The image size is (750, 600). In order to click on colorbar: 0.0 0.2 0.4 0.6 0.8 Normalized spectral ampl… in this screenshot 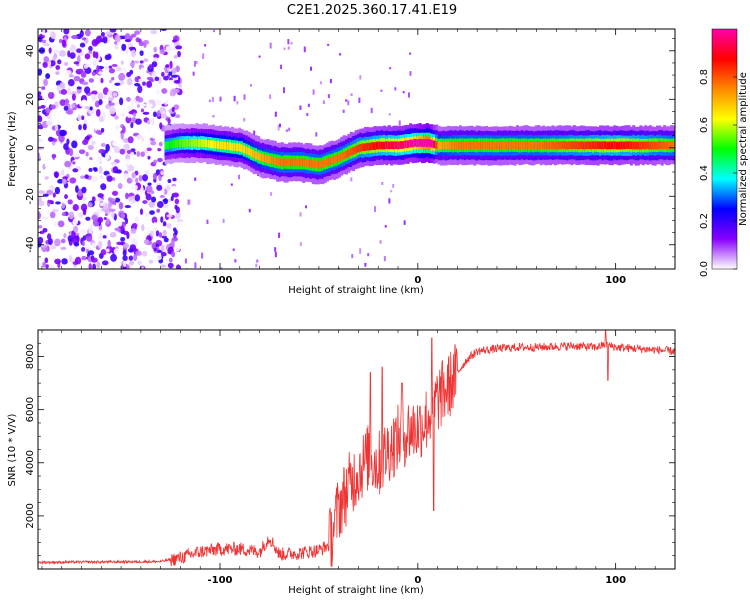, I will do `click(724, 152)`.